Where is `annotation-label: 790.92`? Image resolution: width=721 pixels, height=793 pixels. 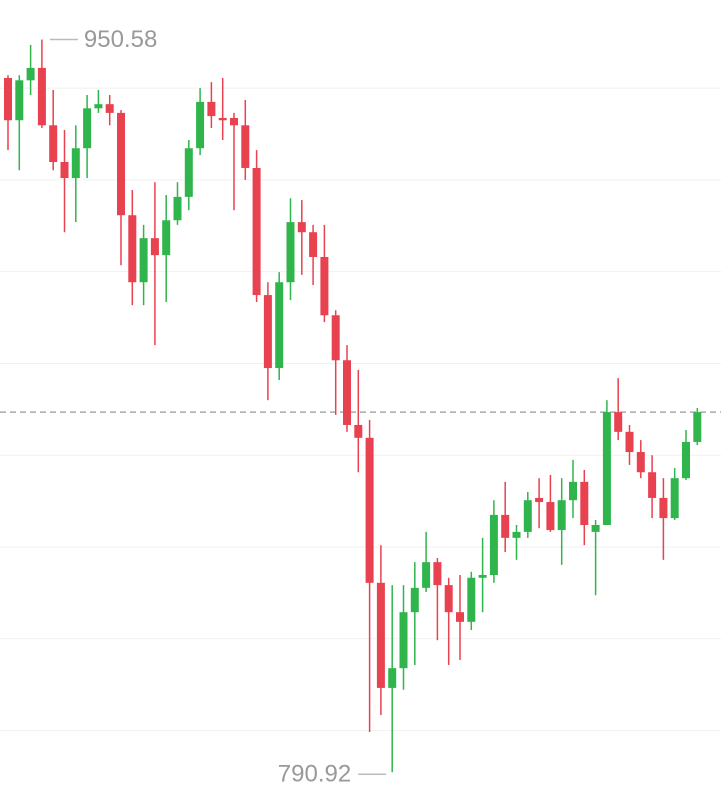
annotation-label: 790.92 is located at coordinates (314, 774).